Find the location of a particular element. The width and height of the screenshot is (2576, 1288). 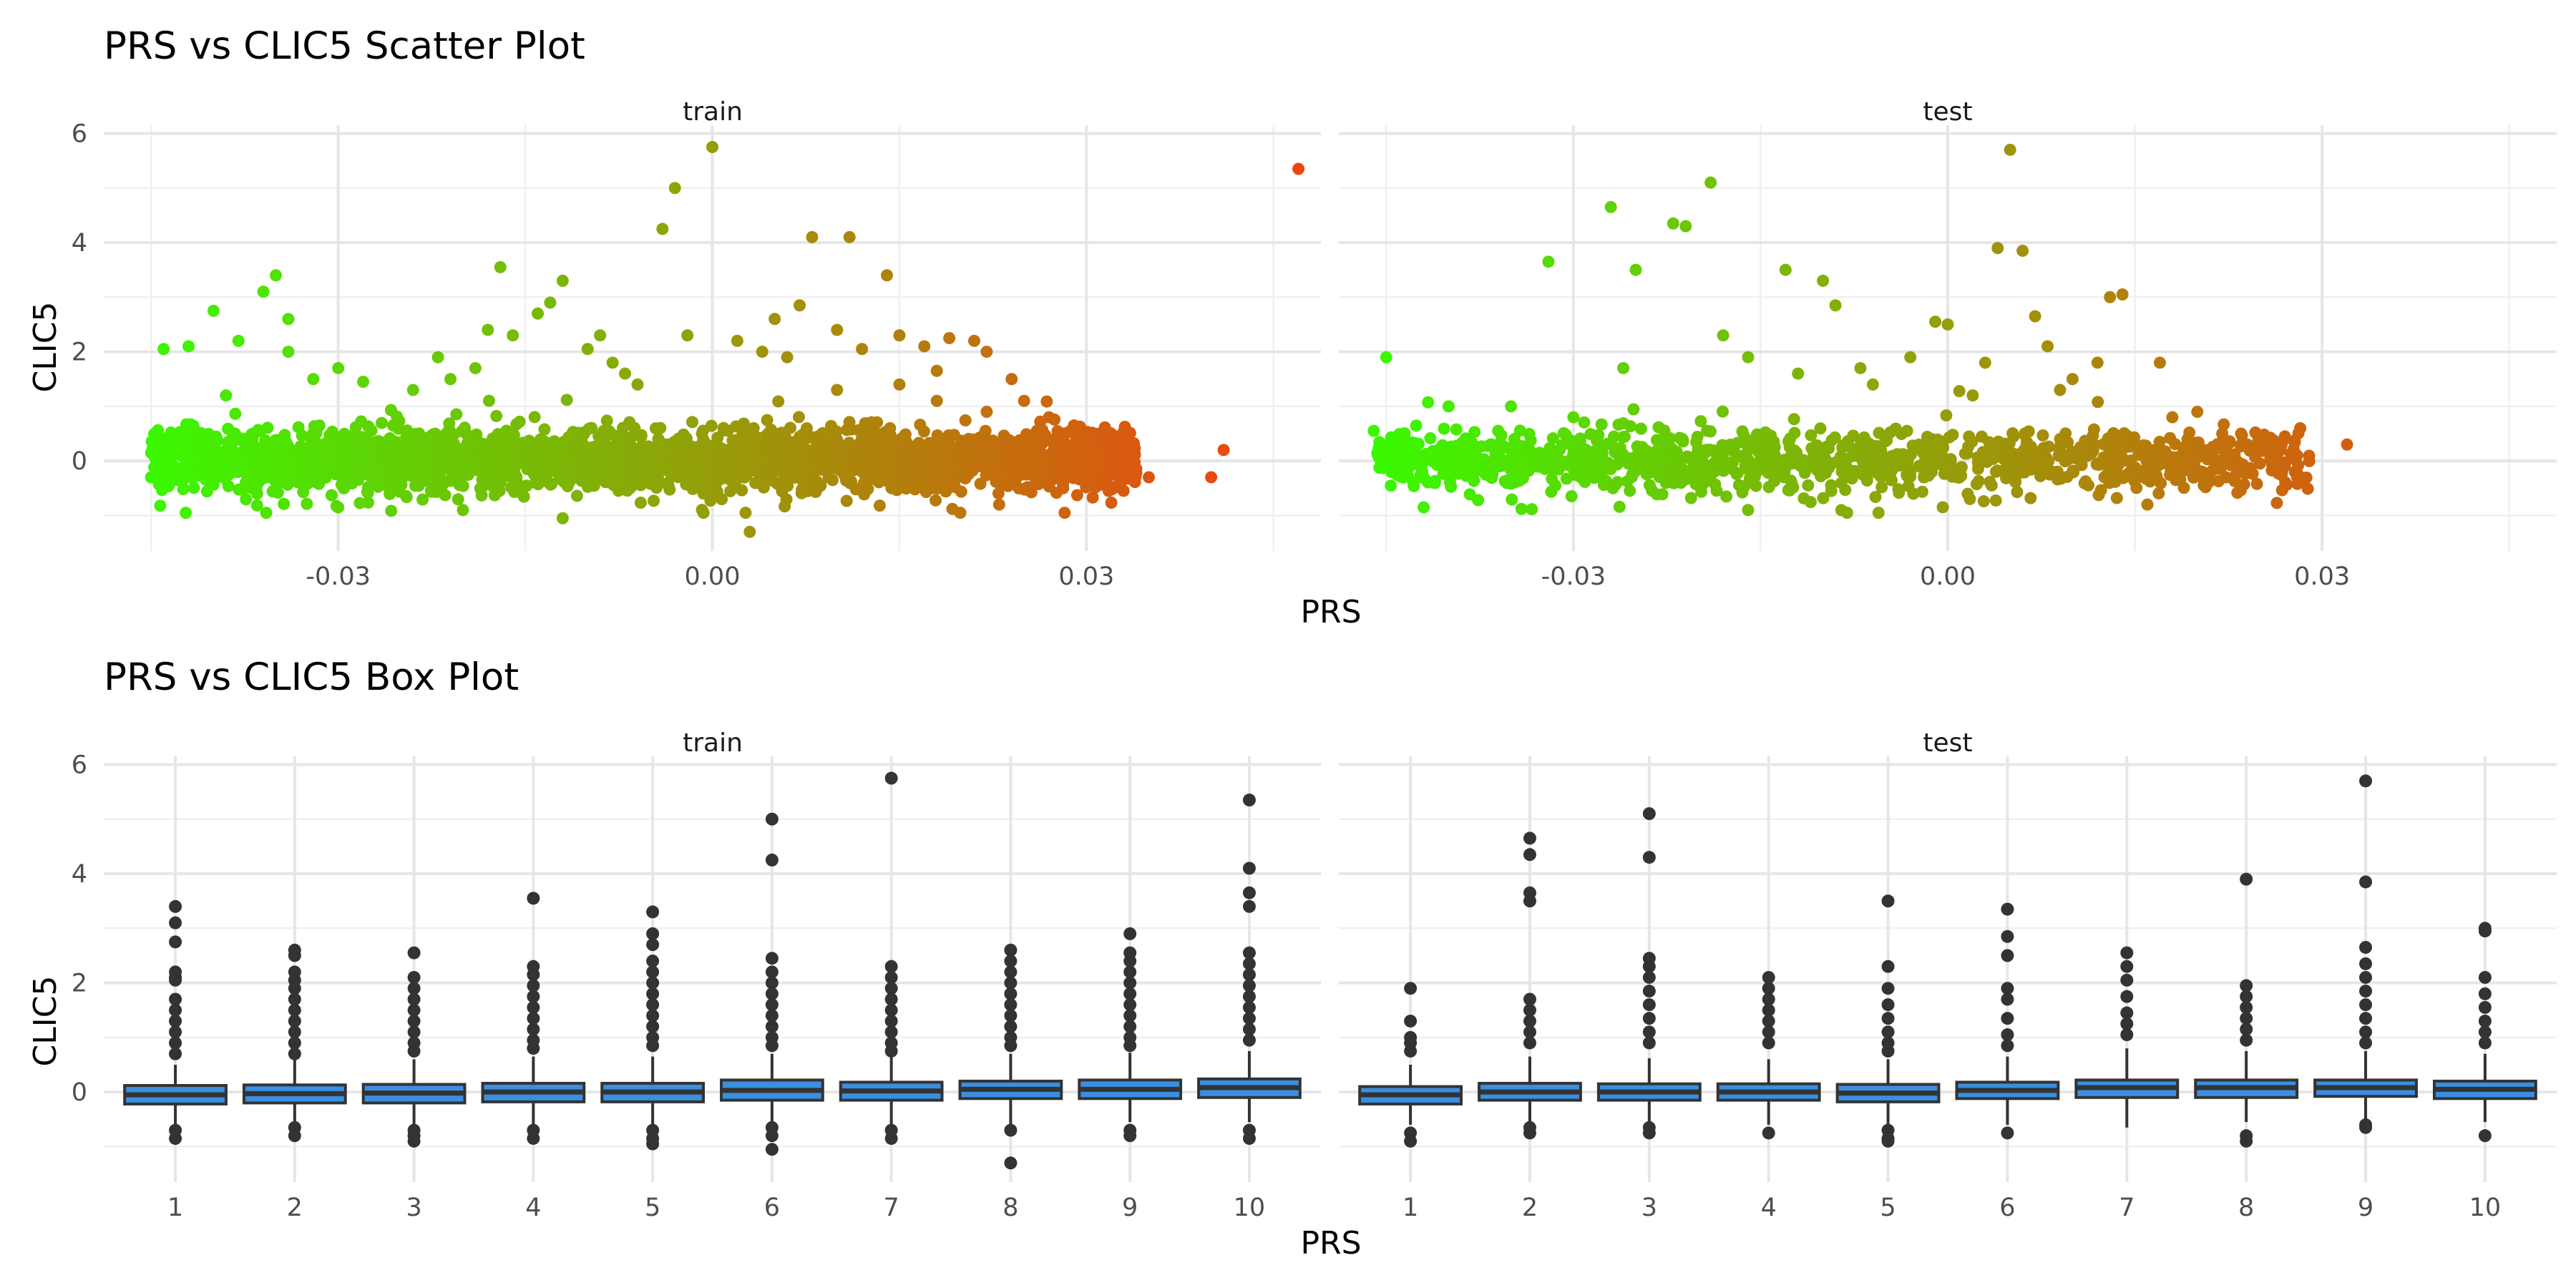

scatter-y-axis-title: CLIC5 is located at coordinates (45, 347).